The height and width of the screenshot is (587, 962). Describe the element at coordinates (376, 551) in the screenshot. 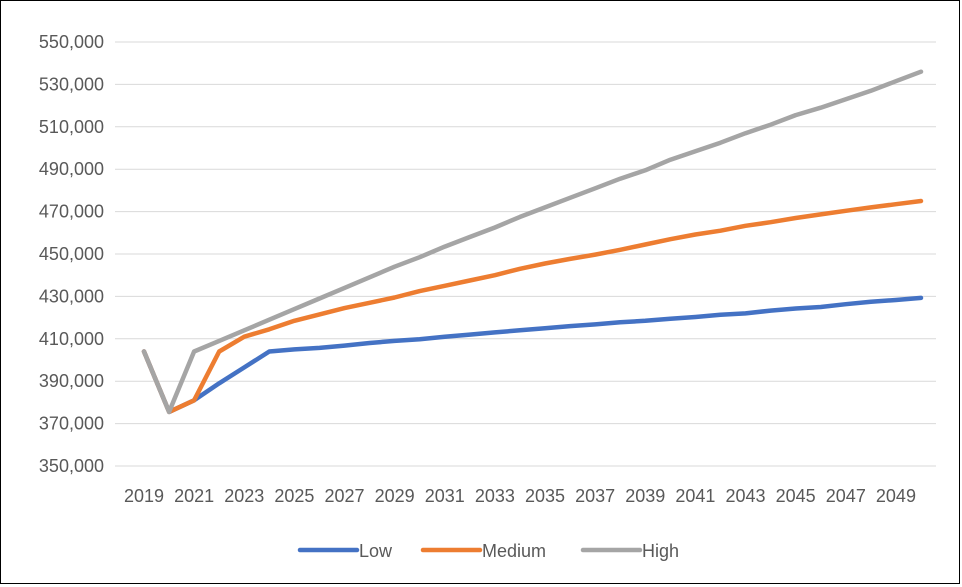

I see `legend-label-low: Low` at that location.